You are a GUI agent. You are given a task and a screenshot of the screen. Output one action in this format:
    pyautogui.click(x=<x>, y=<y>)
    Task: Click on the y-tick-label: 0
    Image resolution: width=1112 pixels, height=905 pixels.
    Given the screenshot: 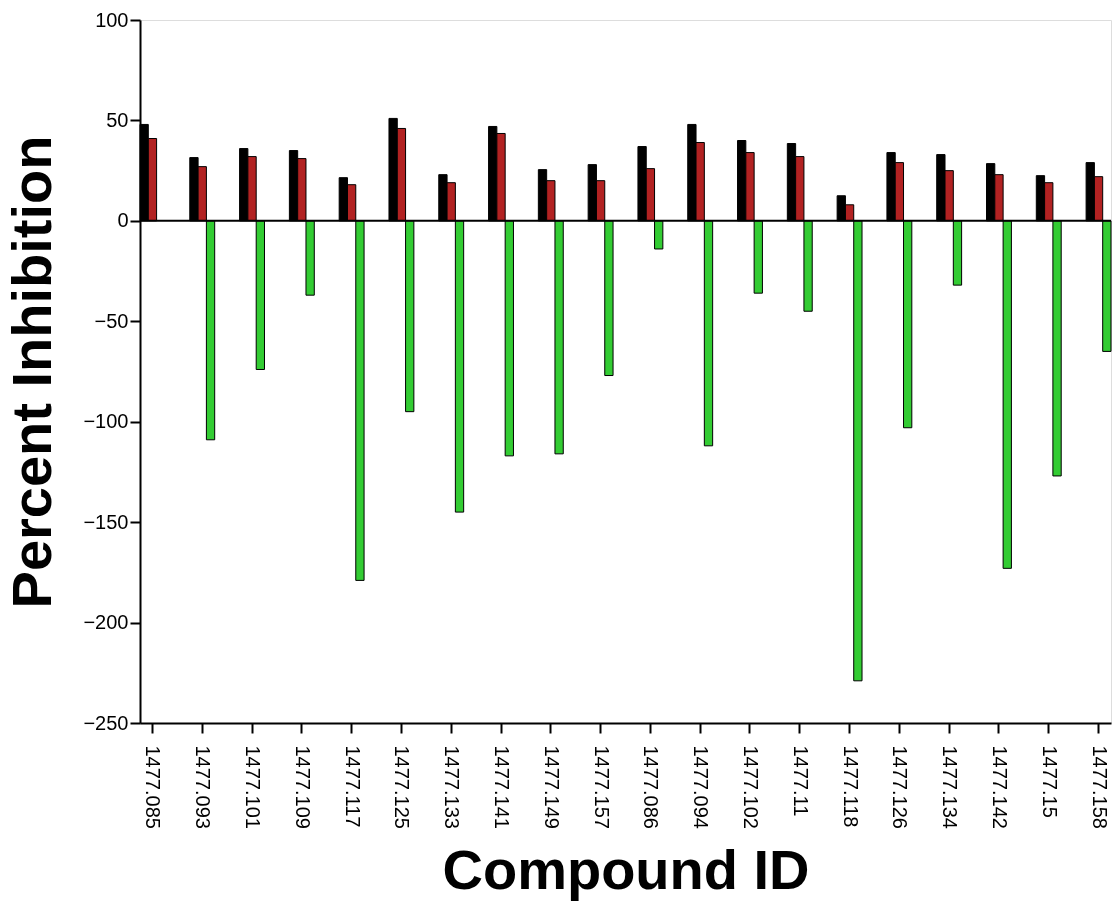 What is the action you would take?
    pyautogui.click(x=123, y=220)
    